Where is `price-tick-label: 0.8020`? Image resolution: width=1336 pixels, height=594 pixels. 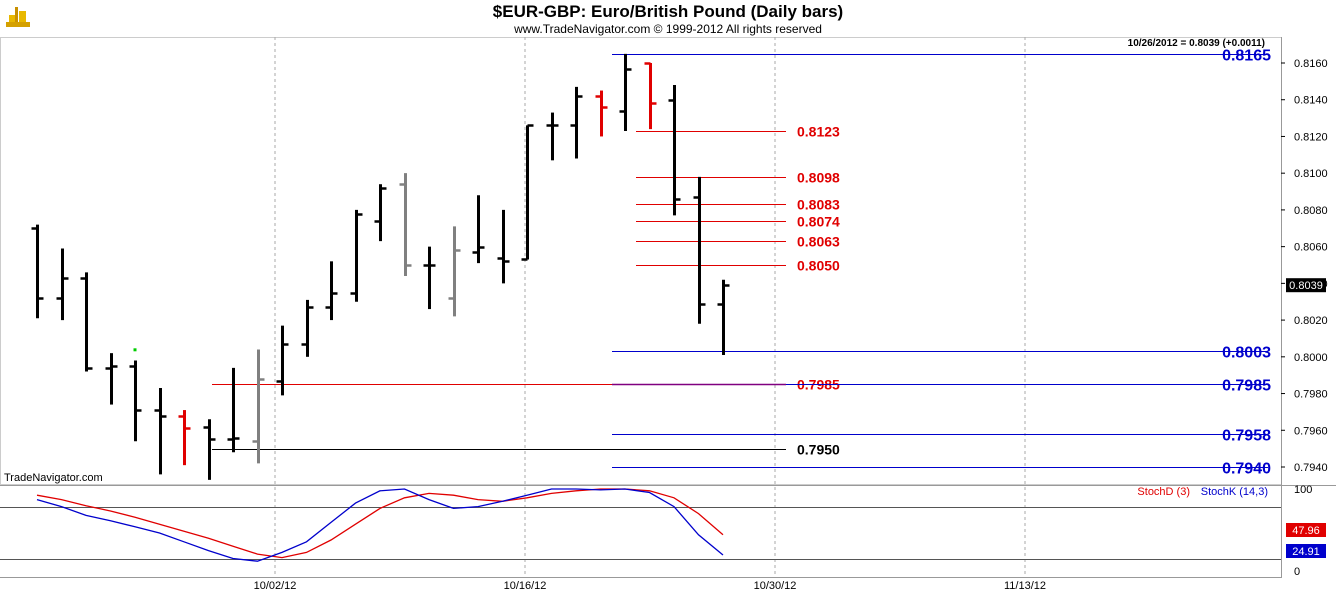 price-tick-label: 0.8020 is located at coordinates (1311, 321).